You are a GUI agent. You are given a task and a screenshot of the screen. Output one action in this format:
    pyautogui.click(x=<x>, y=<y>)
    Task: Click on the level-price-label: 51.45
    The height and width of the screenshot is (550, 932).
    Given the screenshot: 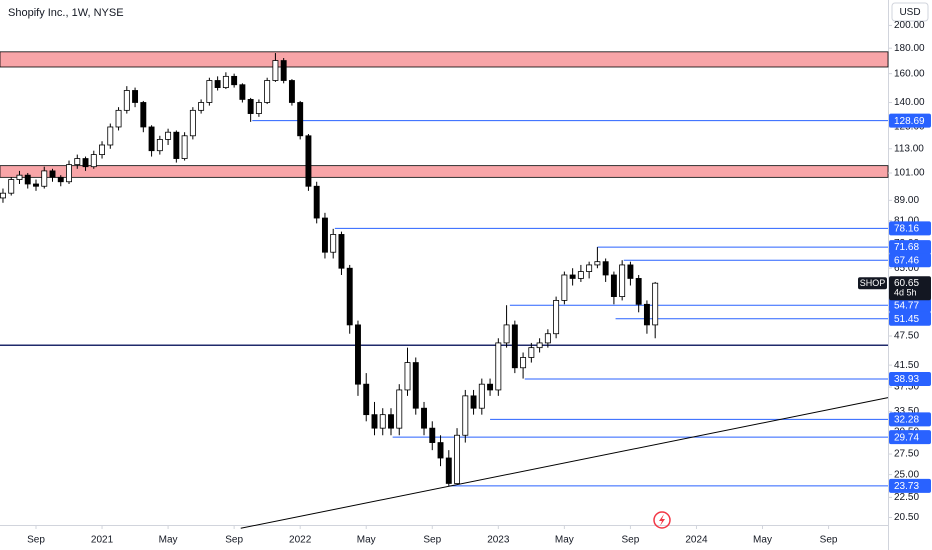 What is the action you would take?
    pyautogui.click(x=906, y=319)
    